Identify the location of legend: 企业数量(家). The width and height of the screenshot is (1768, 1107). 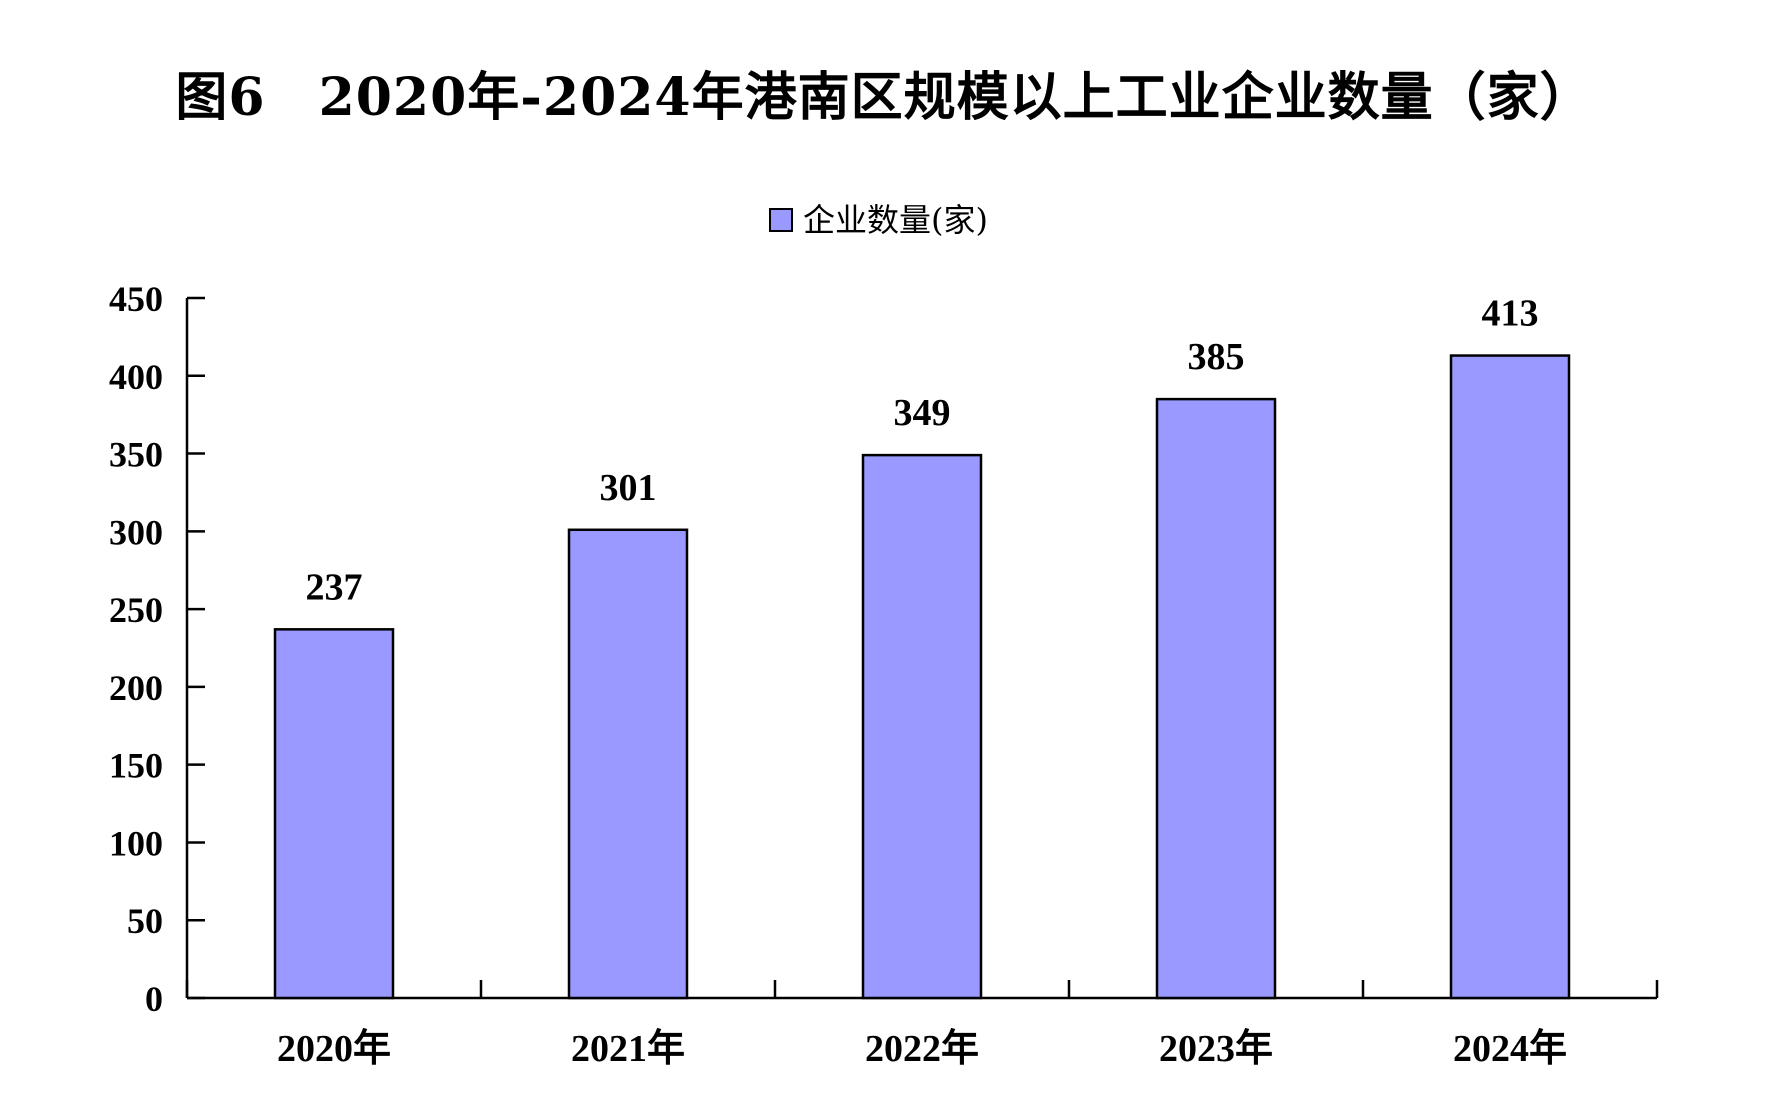
(878, 220).